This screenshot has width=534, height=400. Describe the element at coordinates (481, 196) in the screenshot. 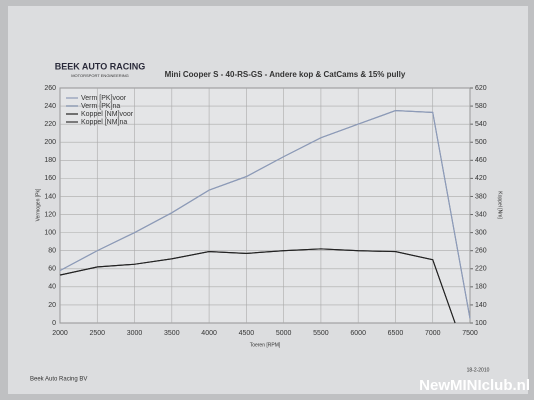

I see `y2-tick-label: 380` at that location.